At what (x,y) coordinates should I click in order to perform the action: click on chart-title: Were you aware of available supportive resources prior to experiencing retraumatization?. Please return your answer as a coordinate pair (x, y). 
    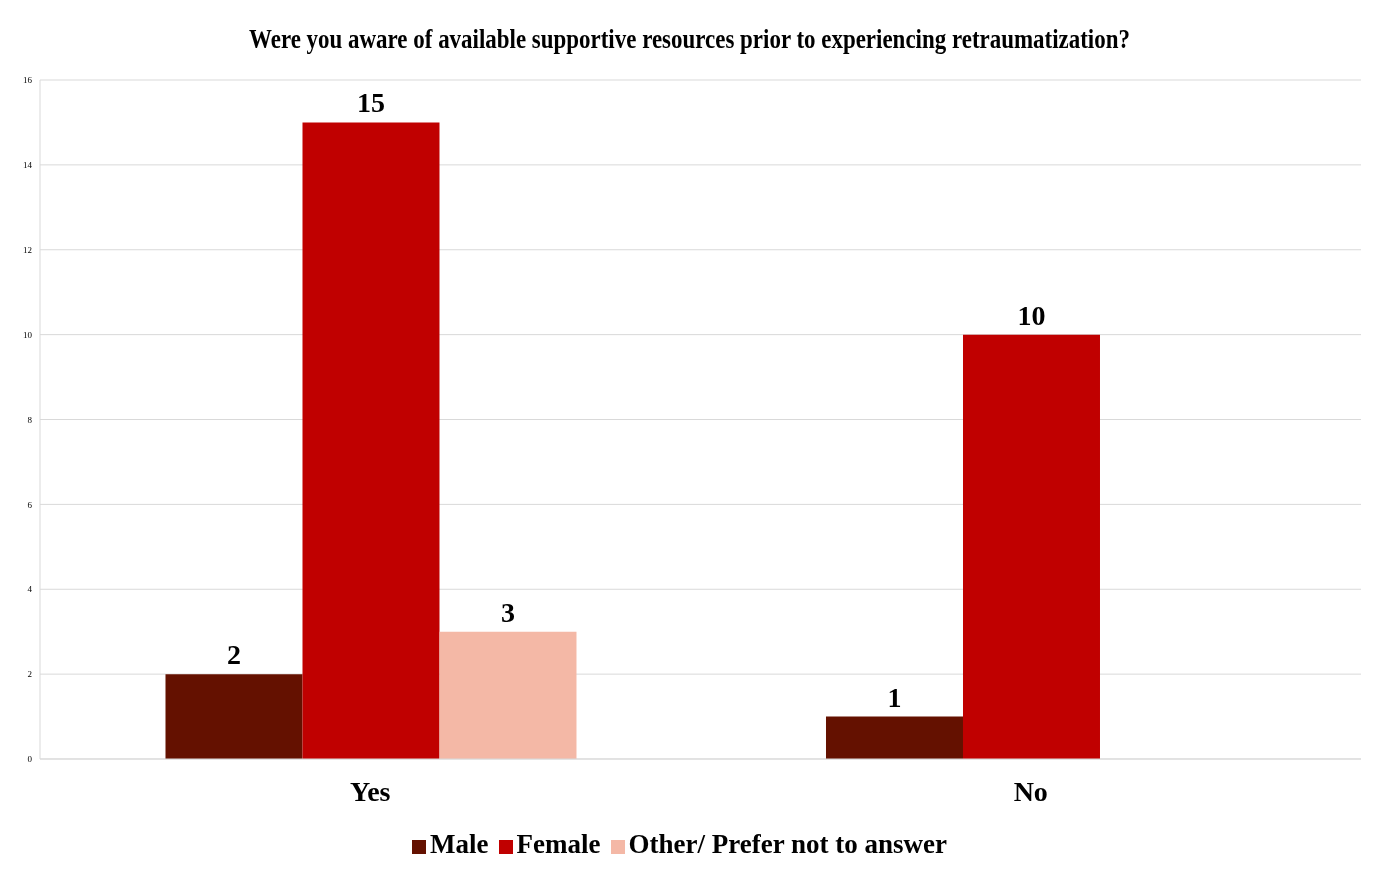
    Looking at the image, I should click on (689, 39).